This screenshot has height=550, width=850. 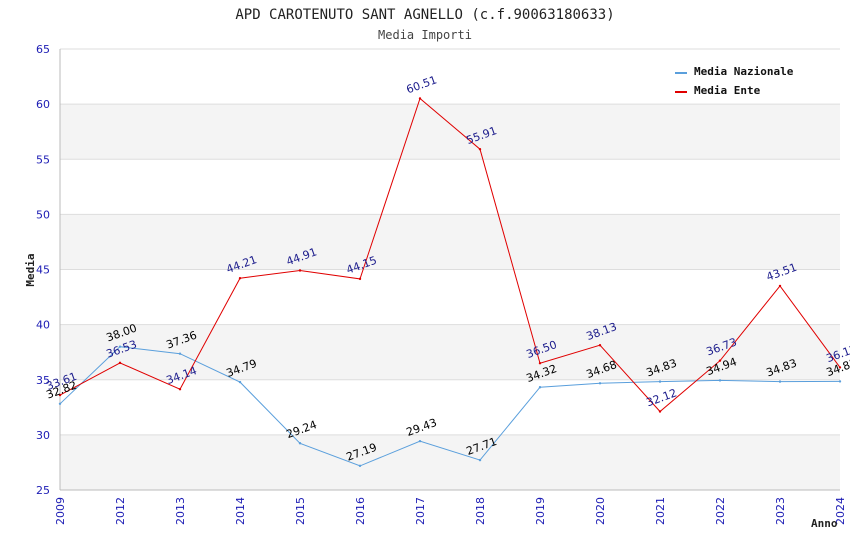 I want to click on x-tick-label: 2009, so click(x=60, y=511).